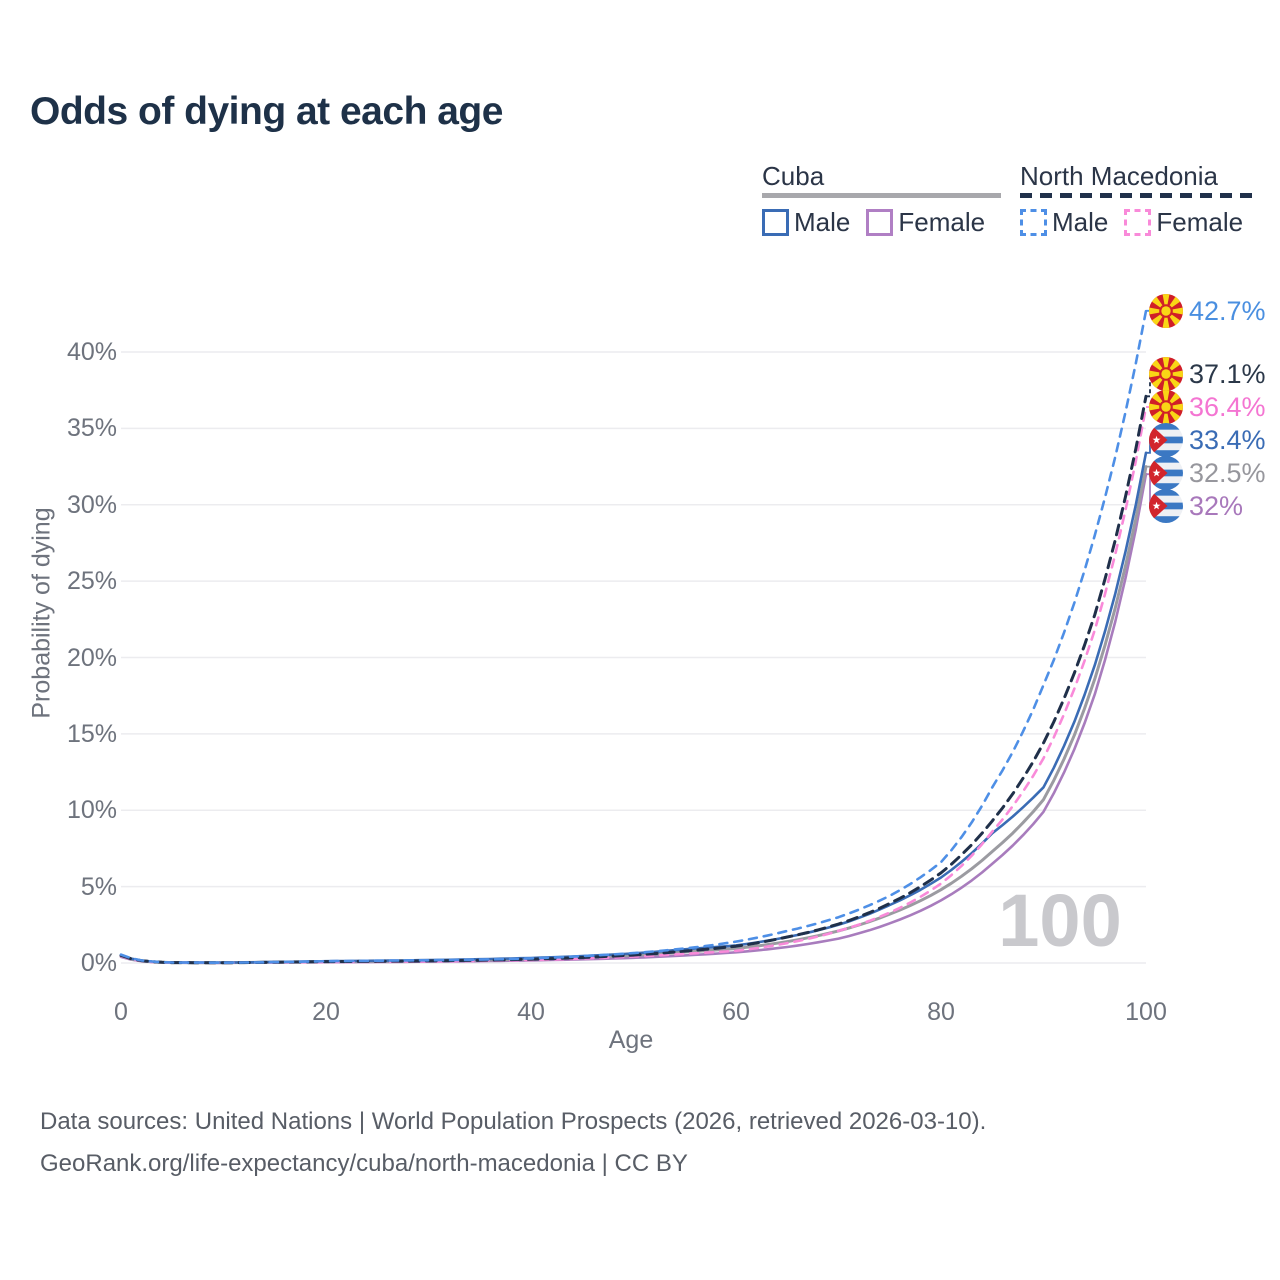  What do you see at coordinates (1227, 407) in the screenshot?
I see `end-value-label: 36.4%` at bounding box center [1227, 407].